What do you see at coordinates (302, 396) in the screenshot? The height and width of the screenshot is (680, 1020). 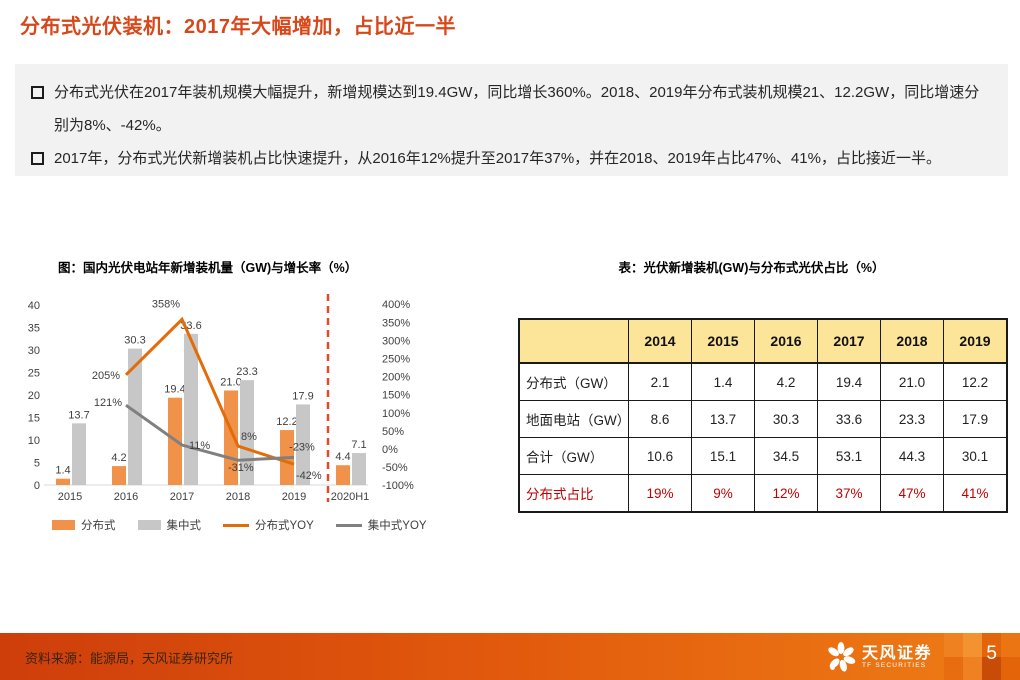 I see `chart-label: 17.9` at bounding box center [302, 396].